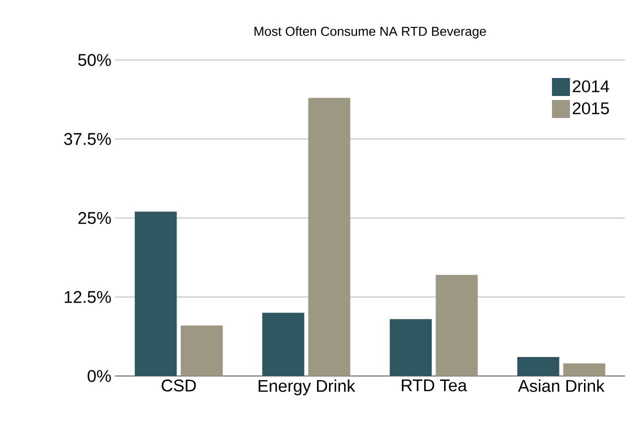 The image size is (641, 429). Describe the element at coordinates (94, 60) in the screenshot. I see `y-tick-label: 50%` at that location.